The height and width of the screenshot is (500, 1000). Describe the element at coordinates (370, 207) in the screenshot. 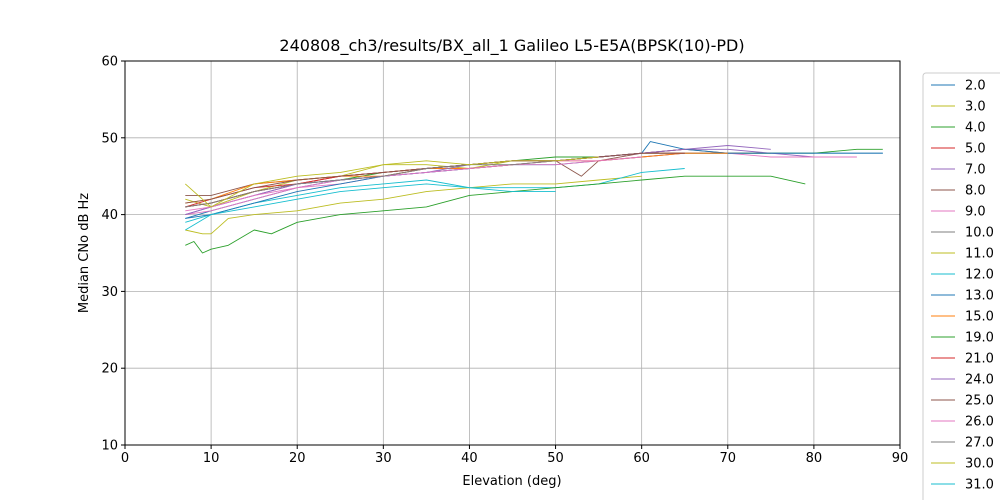

I see `series-line-31.0` at that location.